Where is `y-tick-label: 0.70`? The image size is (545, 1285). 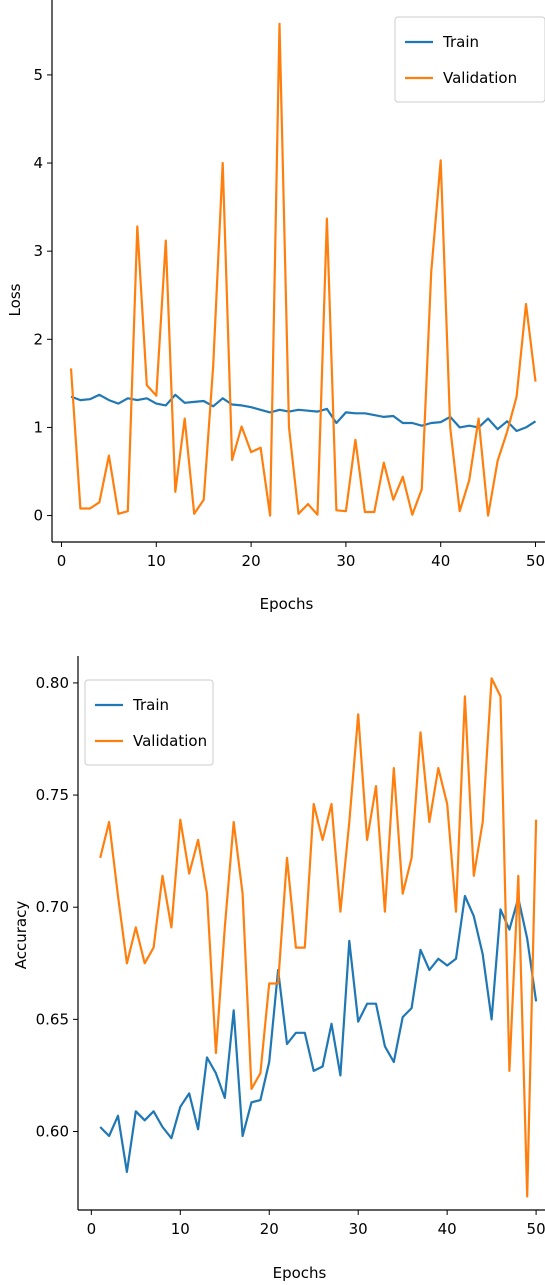 y-tick-label: 0.70 is located at coordinates (52, 907).